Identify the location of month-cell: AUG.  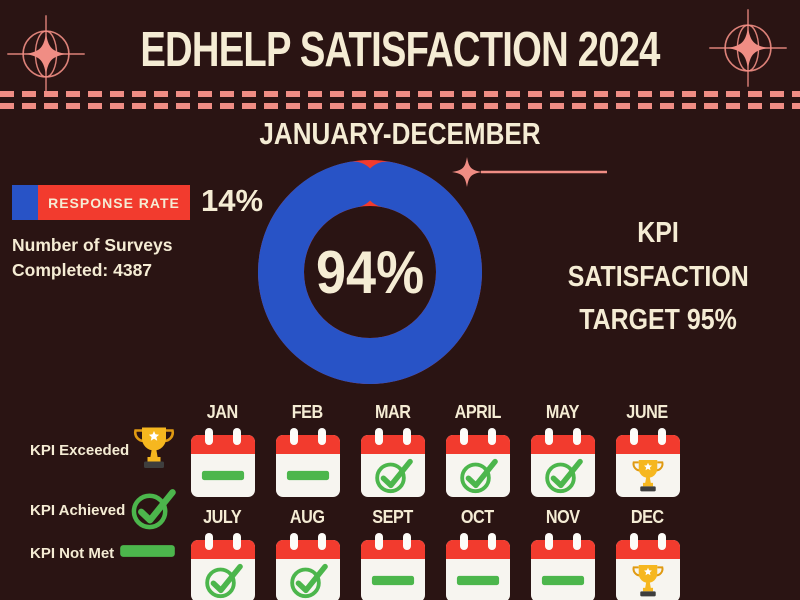
(307, 553).